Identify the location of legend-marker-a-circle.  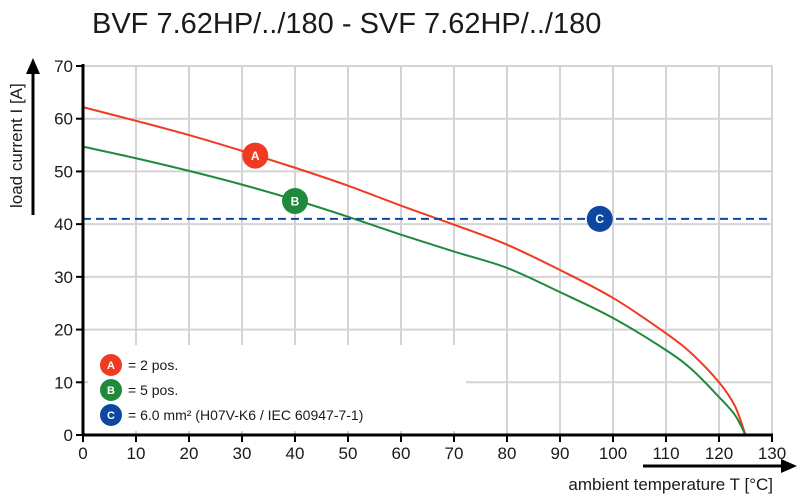
(111, 365).